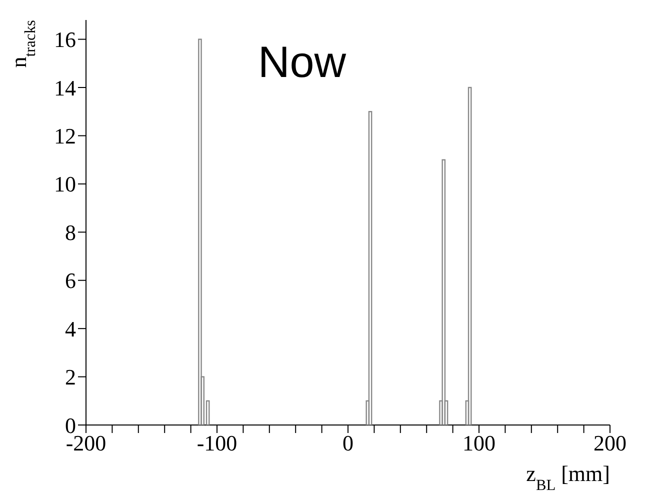 This screenshot has height=503, width=646. What do you see at coordinates (302, 63) in the screenshot?
I see `annotation: Now` at bounding box center [302, 63].